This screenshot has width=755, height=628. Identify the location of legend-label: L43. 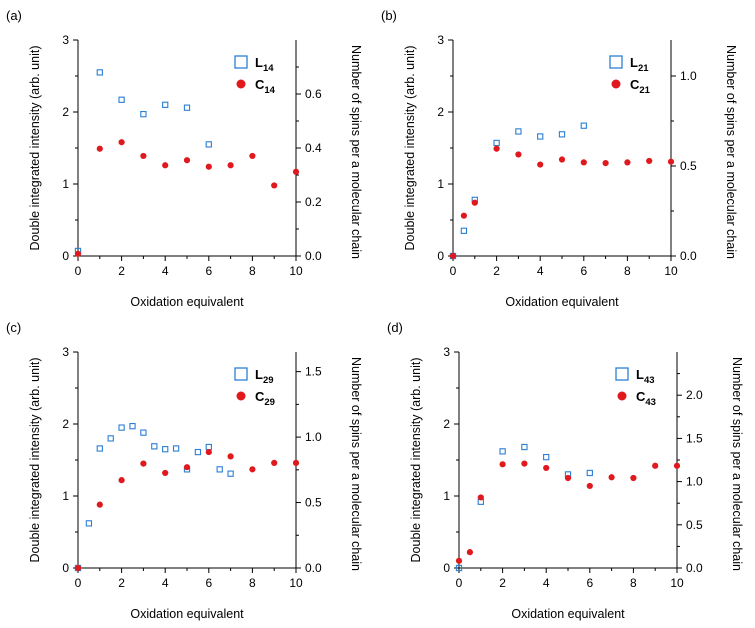
(645, 376).